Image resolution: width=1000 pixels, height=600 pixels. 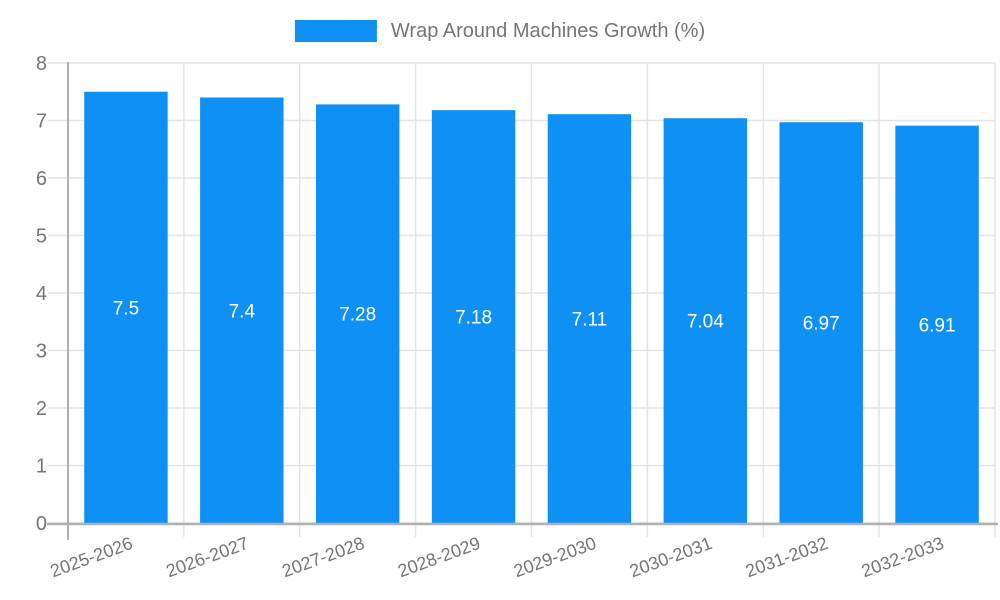 What do you see at coordinates (41, 467) in the screenshot?
I see `y-tick-label: 1` at bounding box center [41, 467].